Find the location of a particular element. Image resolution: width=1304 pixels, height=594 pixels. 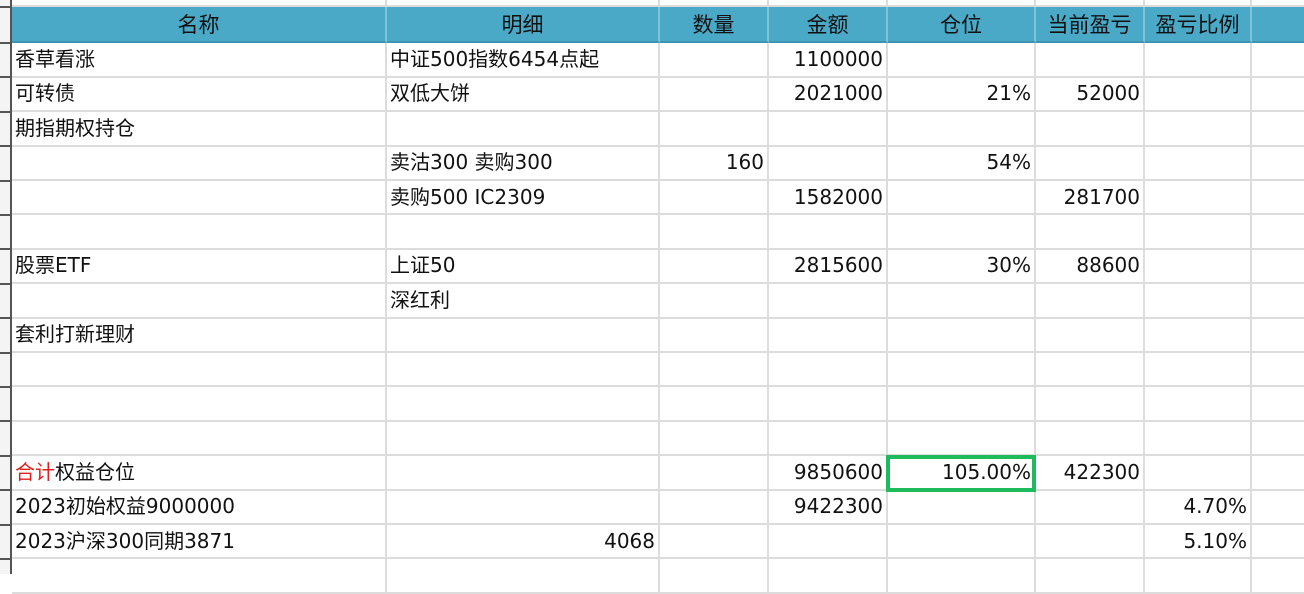

column-header-amount: 金额 is located at coordinates (828, 25).